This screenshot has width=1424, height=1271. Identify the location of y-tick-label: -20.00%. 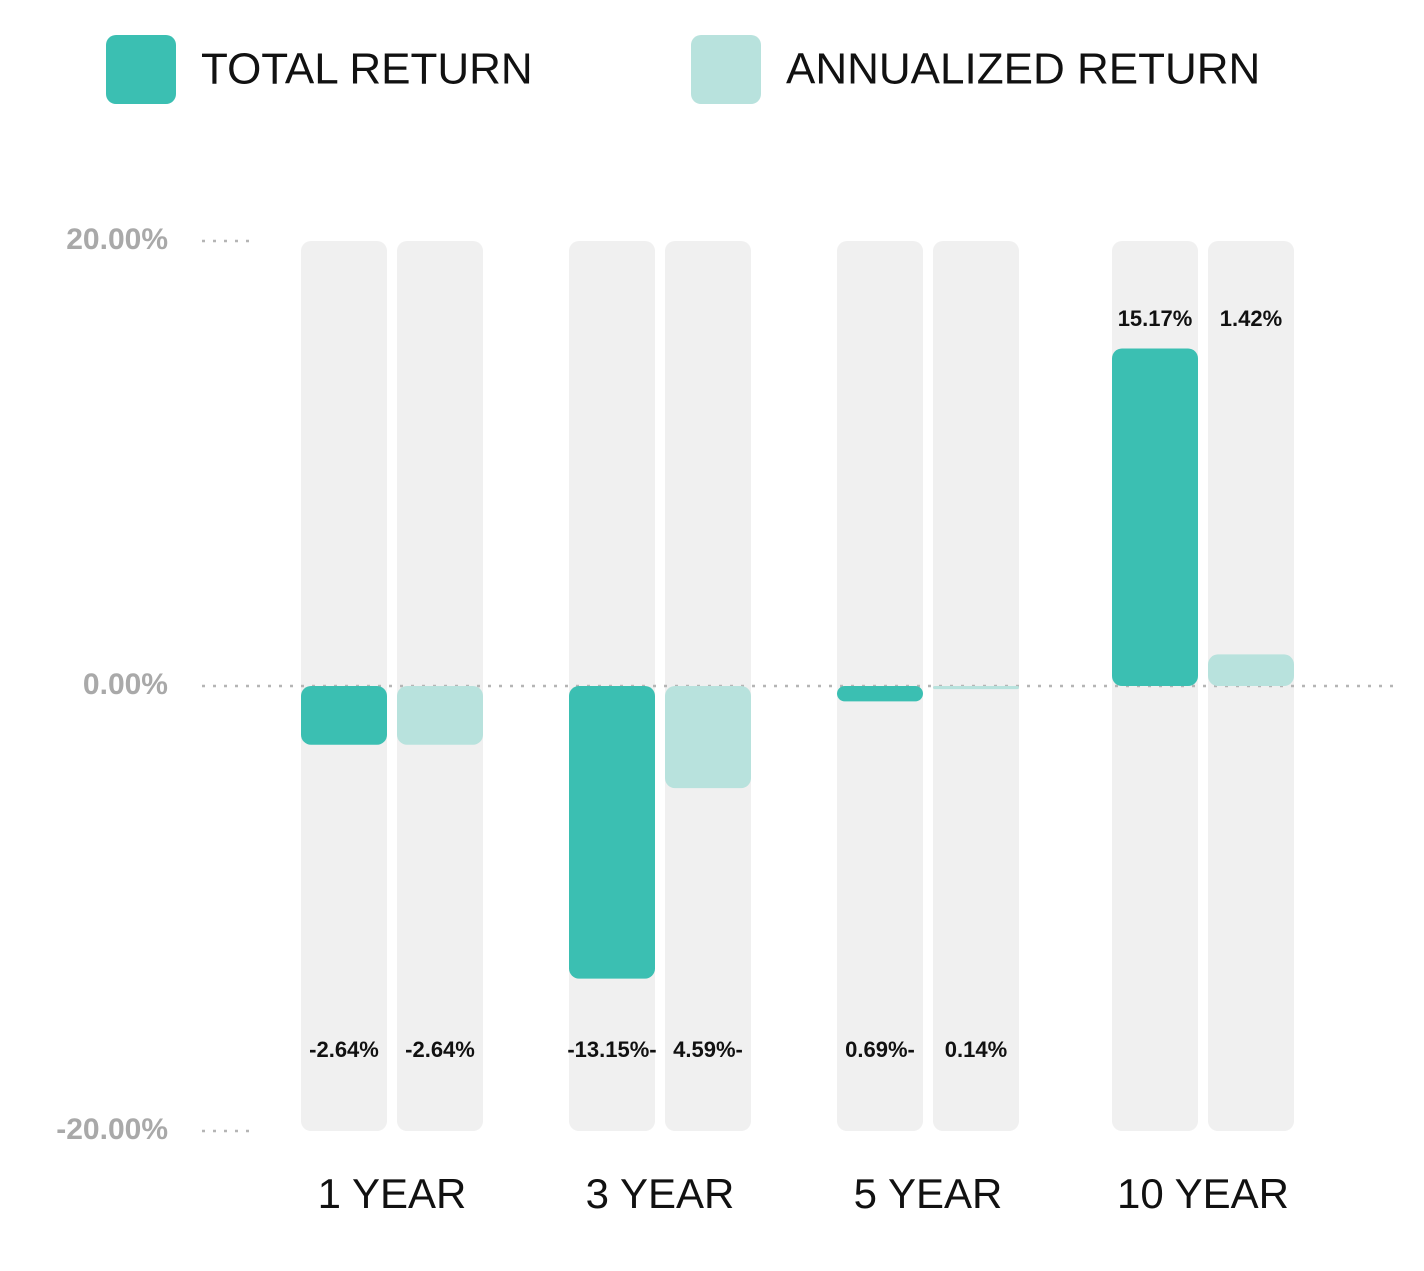
(112, 1129).